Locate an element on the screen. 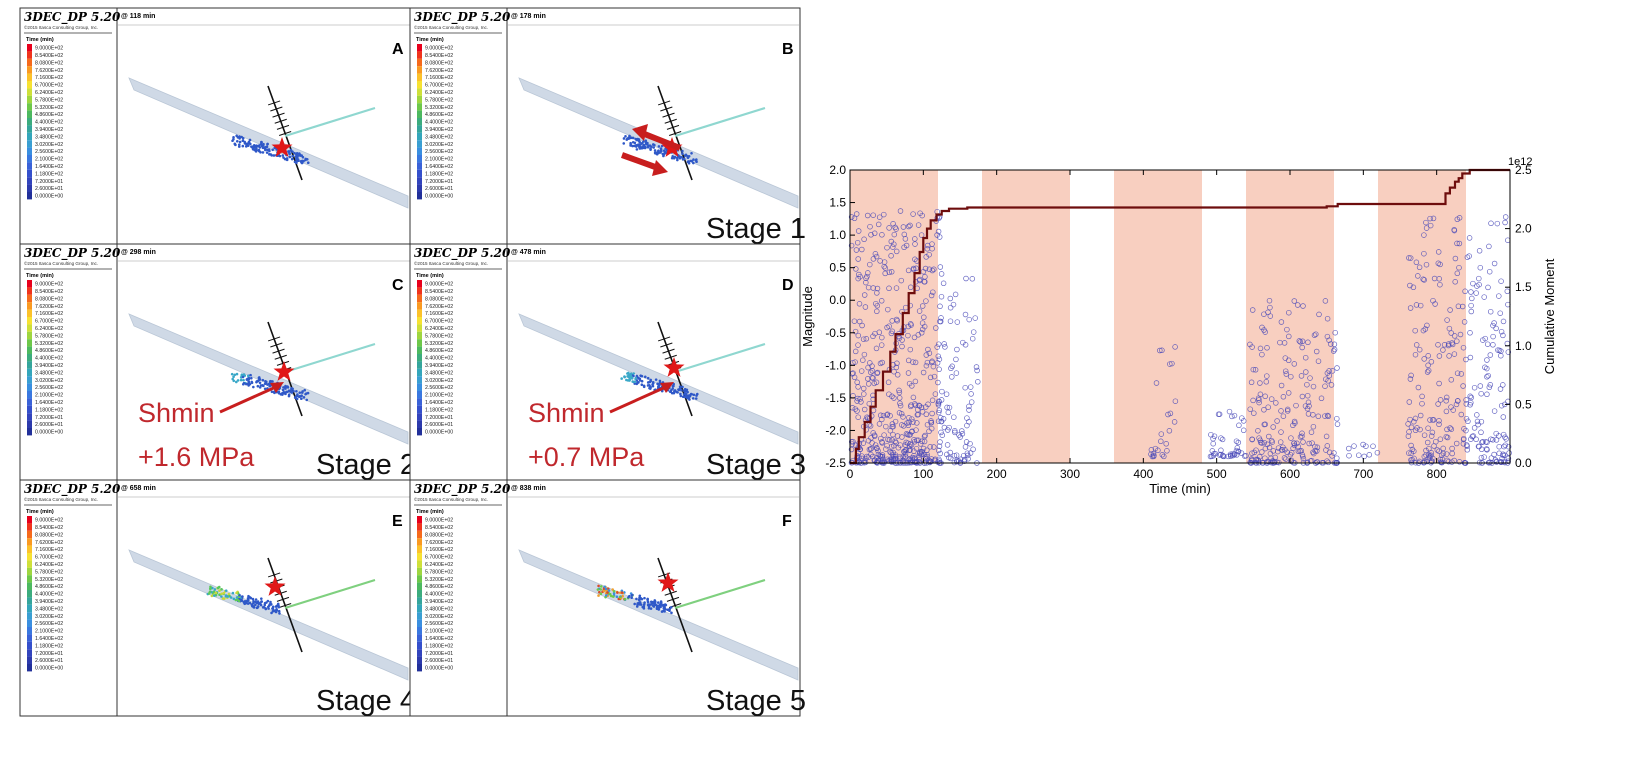 The width and height of the screenshot is (1650, 760). legend-value: 1.1800E+02 is located at coordinates (49, 646).